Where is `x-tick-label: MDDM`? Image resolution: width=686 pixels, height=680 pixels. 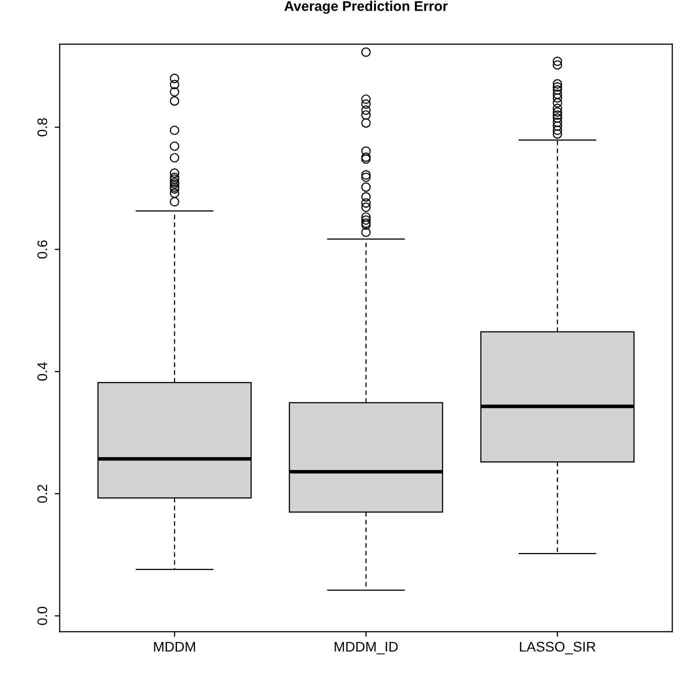 x-tick-label: MDDM is located at coordinates (175, 647).